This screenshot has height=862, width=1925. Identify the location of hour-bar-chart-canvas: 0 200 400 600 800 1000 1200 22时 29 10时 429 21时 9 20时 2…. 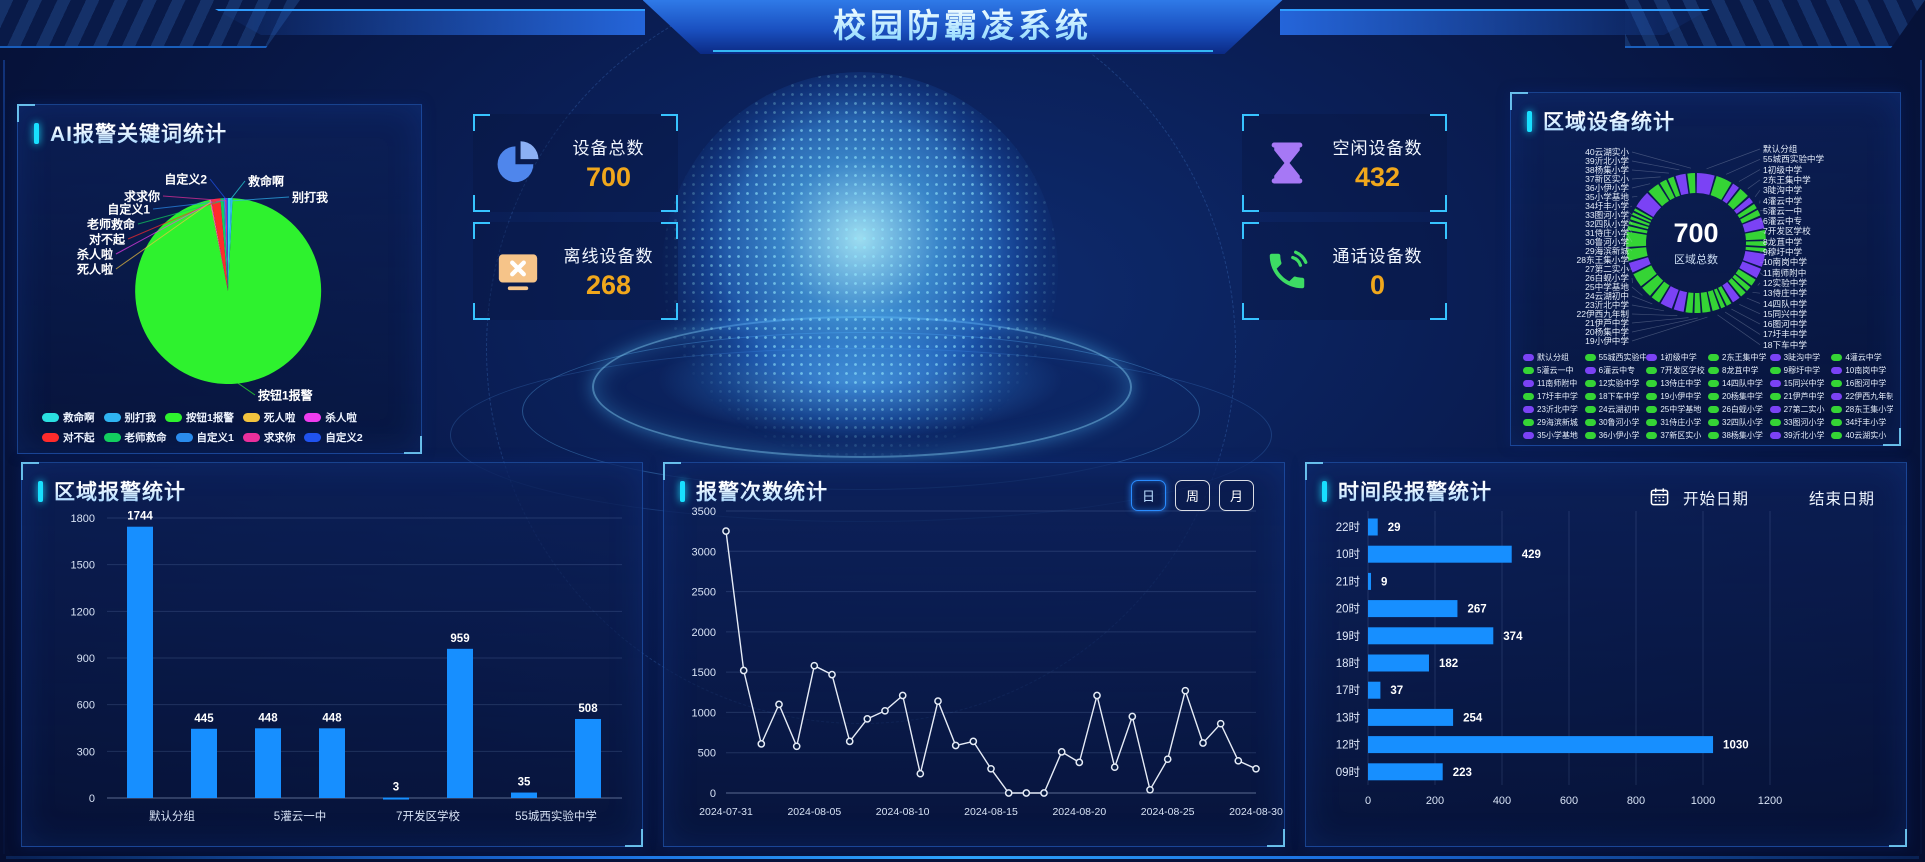
(1606, 654).